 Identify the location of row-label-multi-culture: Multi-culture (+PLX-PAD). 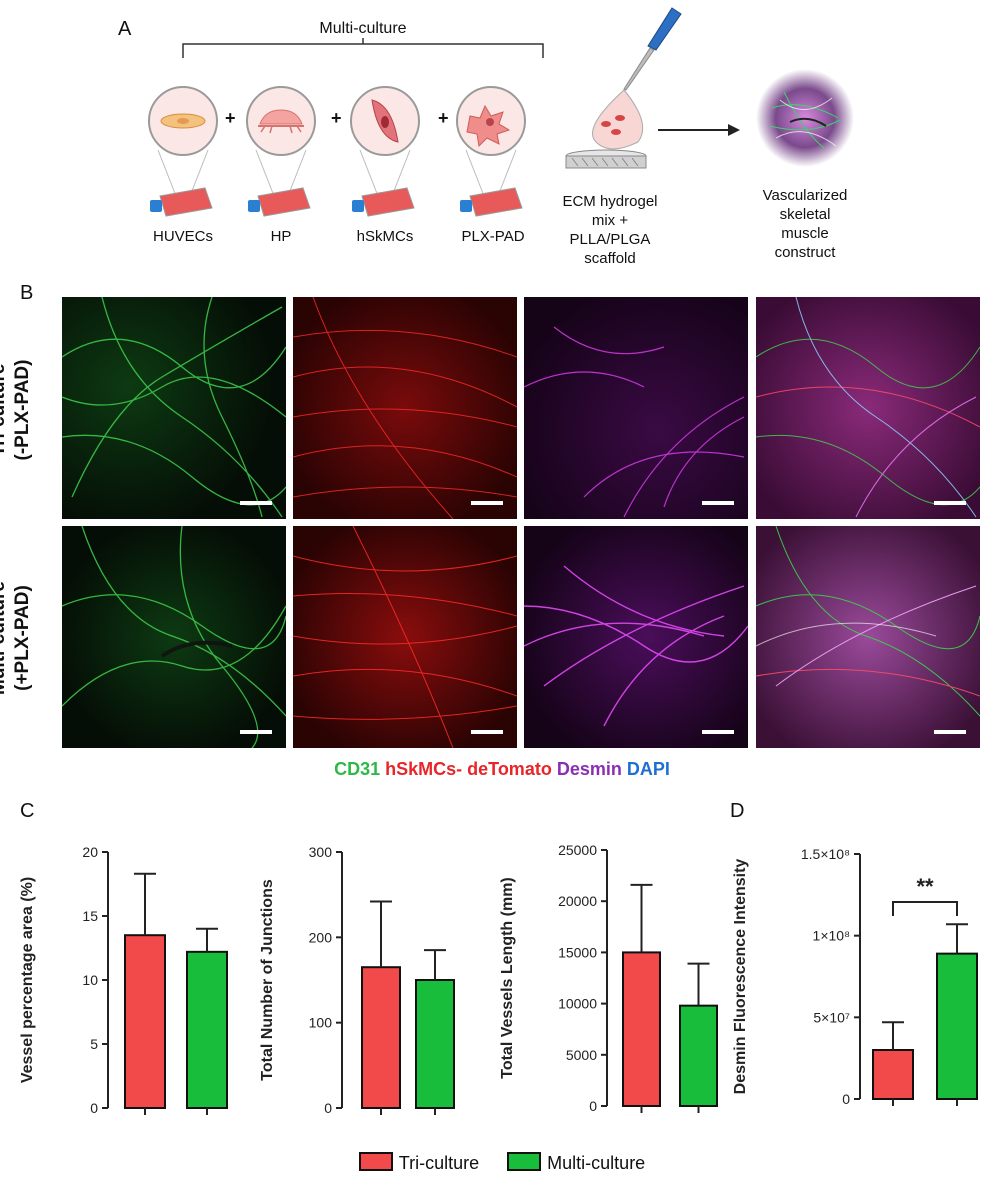
(16, 638).